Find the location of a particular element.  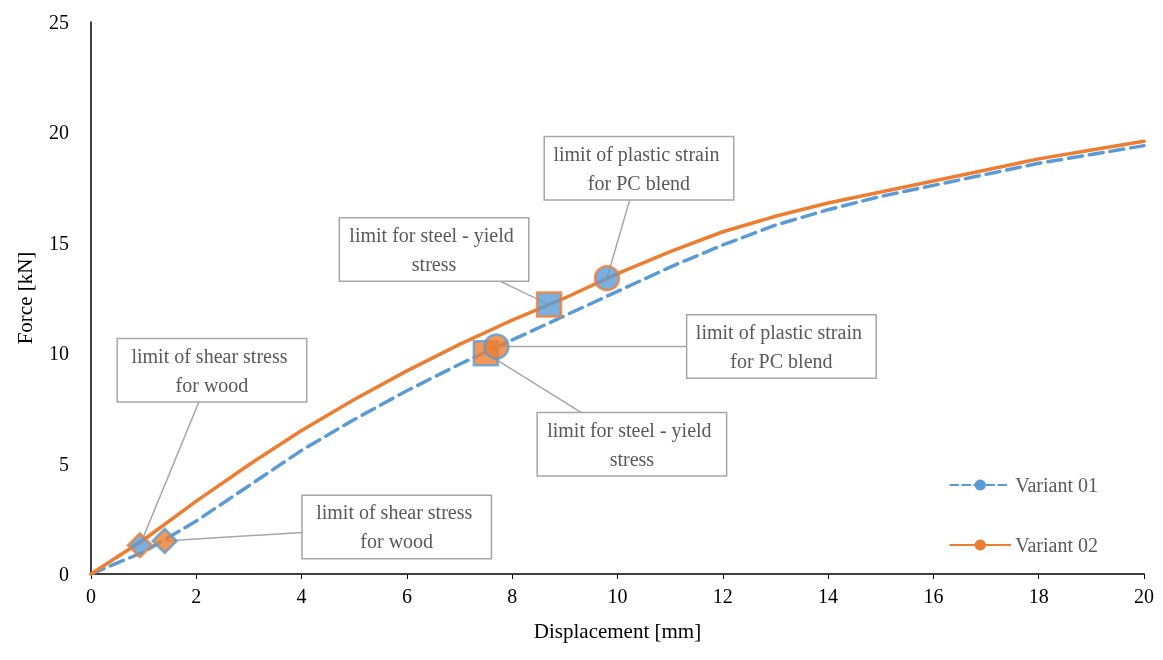

legend-label: Variant 02 is located at coordinates (1057, 545).